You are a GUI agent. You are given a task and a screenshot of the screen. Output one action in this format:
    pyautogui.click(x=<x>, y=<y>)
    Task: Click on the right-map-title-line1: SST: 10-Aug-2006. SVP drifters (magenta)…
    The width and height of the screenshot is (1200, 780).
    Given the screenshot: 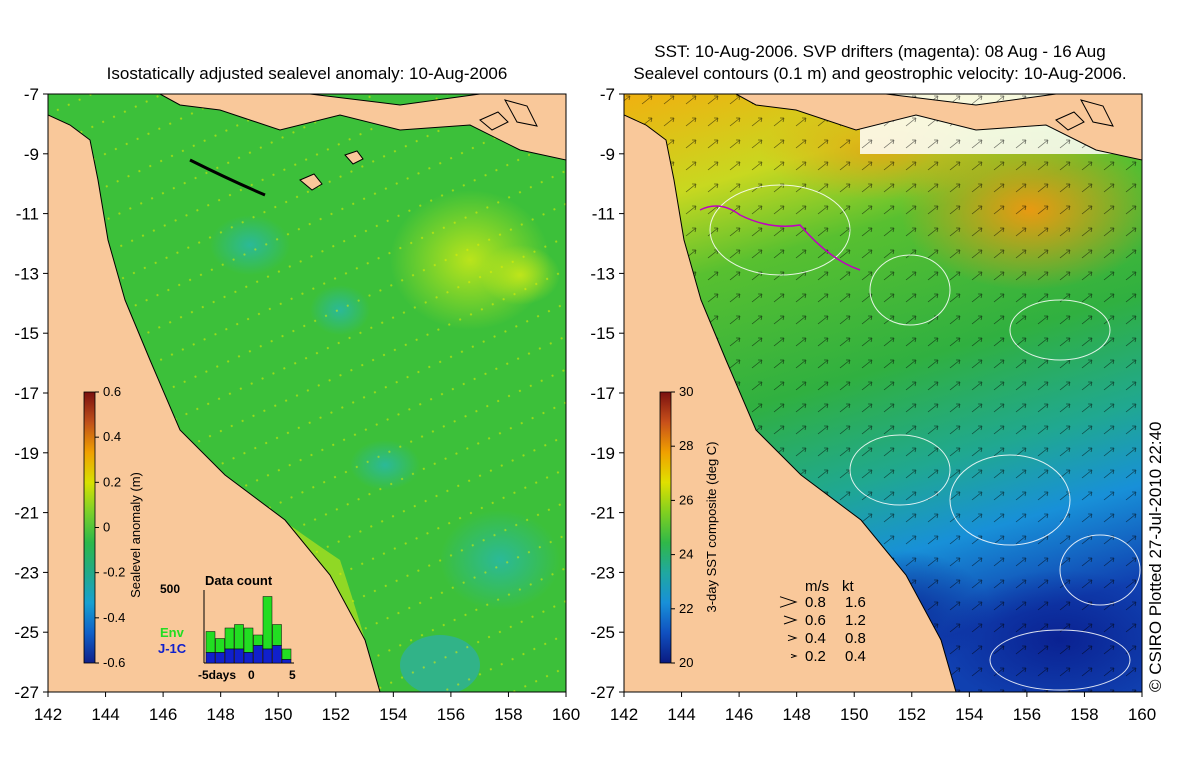 What is the action you would take?
    pyautogui.click(x=880, y=51)
    